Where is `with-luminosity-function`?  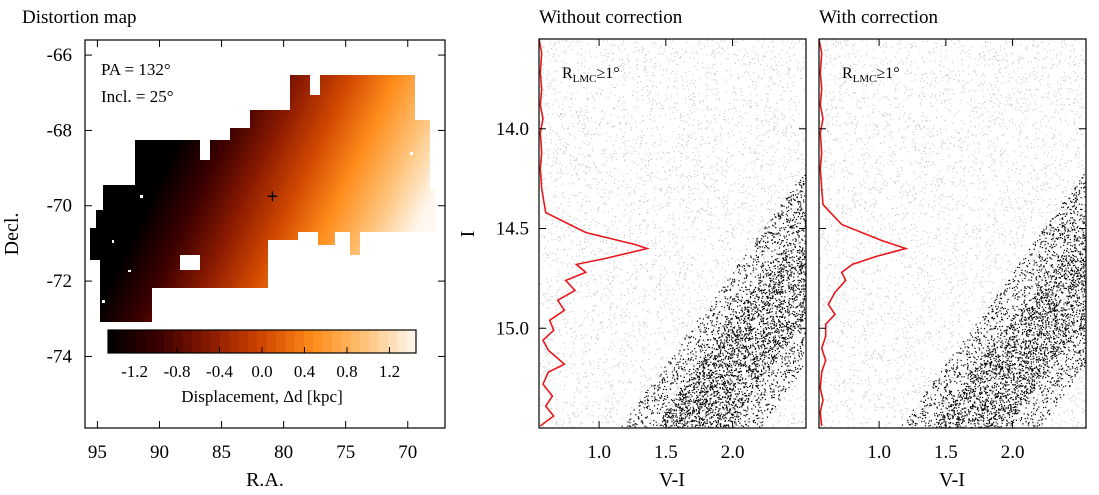
with-luminosity-function is located at coordinates (864, 233).